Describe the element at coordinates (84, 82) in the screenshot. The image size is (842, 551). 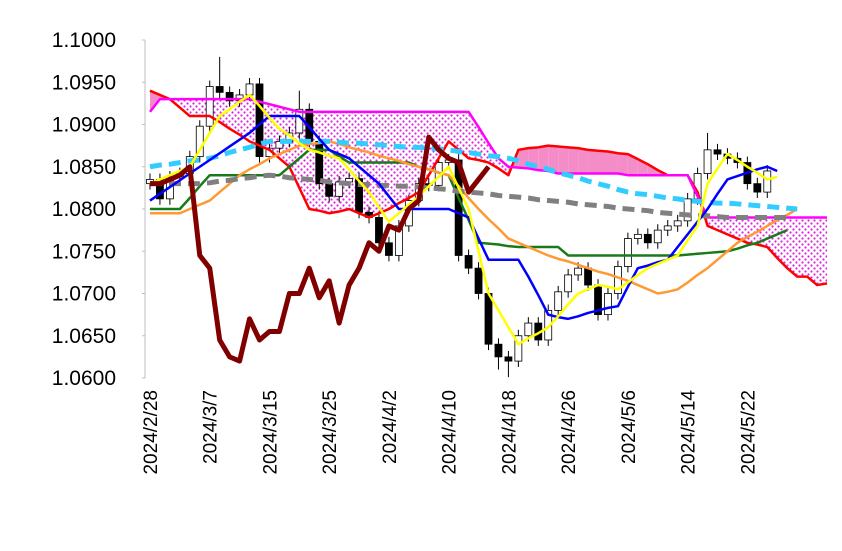
I see `y-tick-label: 1.0950` at that location.